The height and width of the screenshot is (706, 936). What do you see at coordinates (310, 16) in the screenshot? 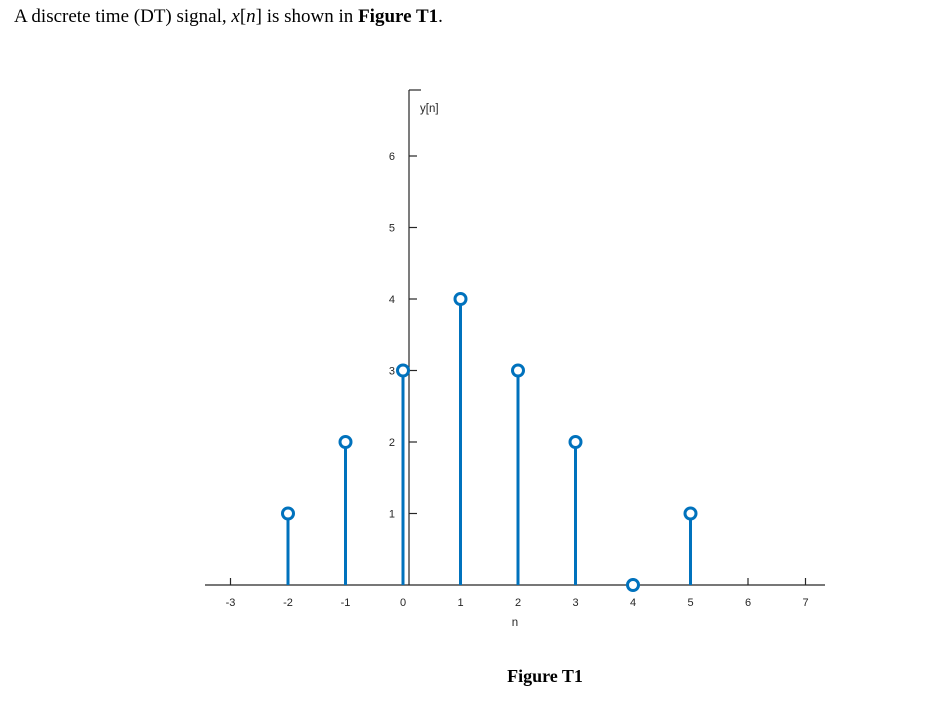
I see `heading-text-2: is shown in` at bounding box center [310, 16].